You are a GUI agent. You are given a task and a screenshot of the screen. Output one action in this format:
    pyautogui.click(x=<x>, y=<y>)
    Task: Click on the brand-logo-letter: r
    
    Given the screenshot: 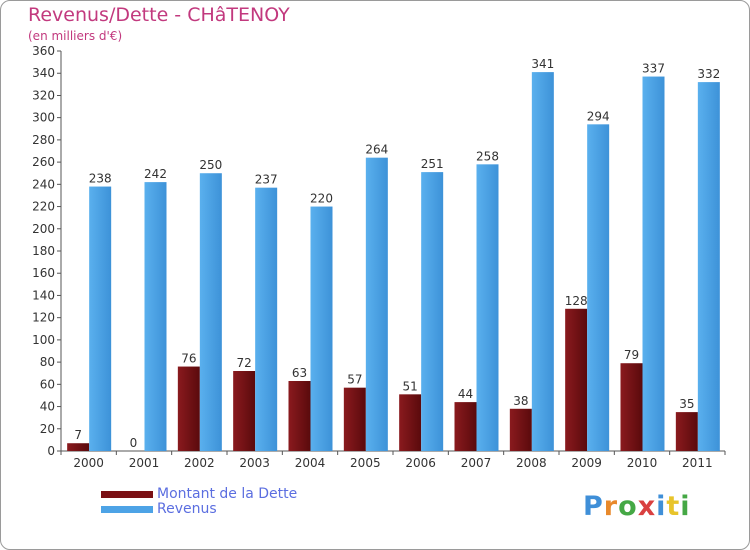 What is the action you would take?
    pyautogui.click(x=611, y=506)
    